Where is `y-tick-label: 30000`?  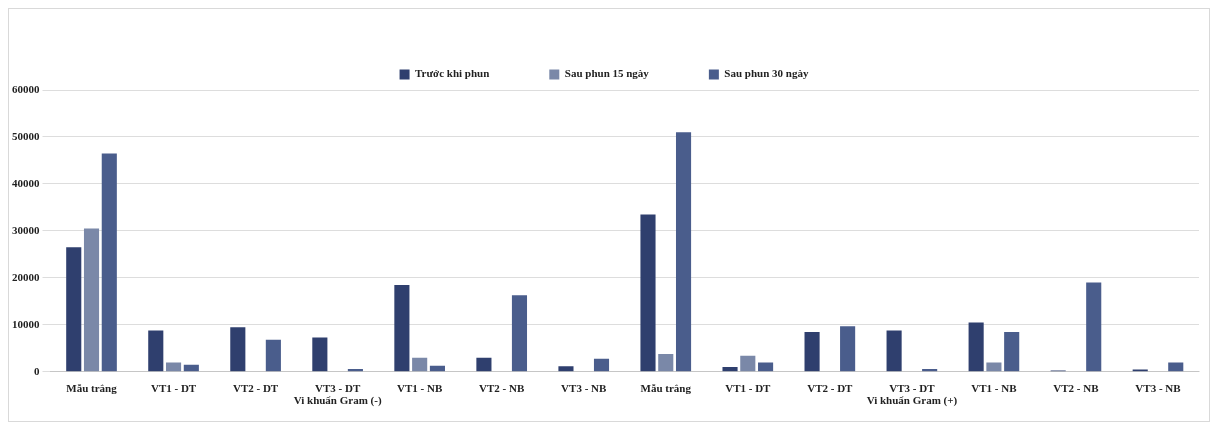
y-tick-label: 30000 is located at coordinates (26, 229).